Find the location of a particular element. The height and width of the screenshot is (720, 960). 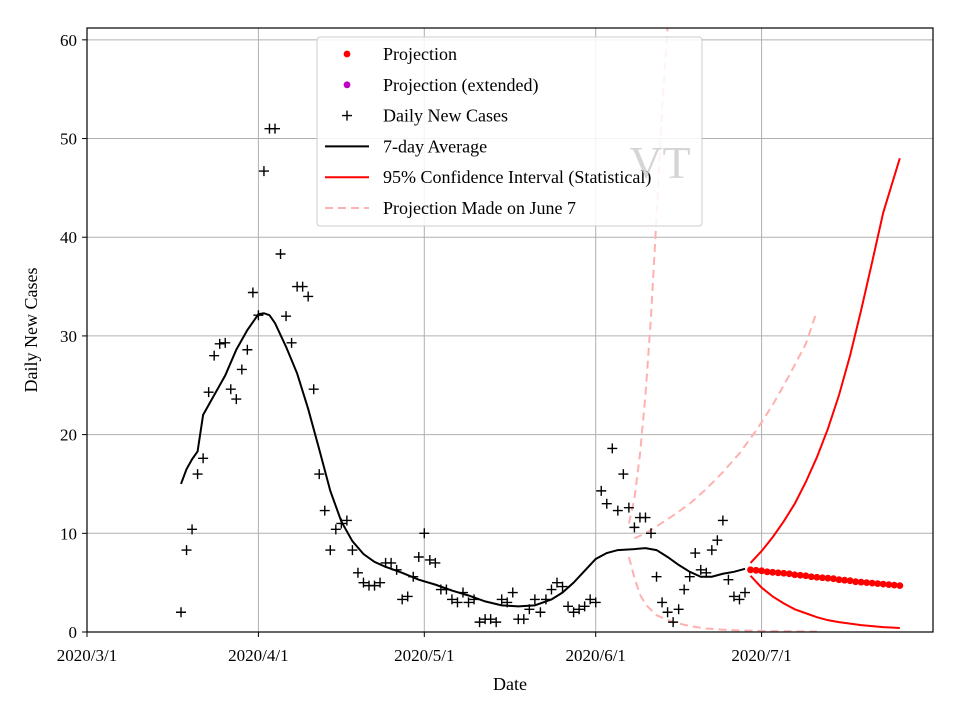

x-axis-label: Date is located at coordinates (510, 684).